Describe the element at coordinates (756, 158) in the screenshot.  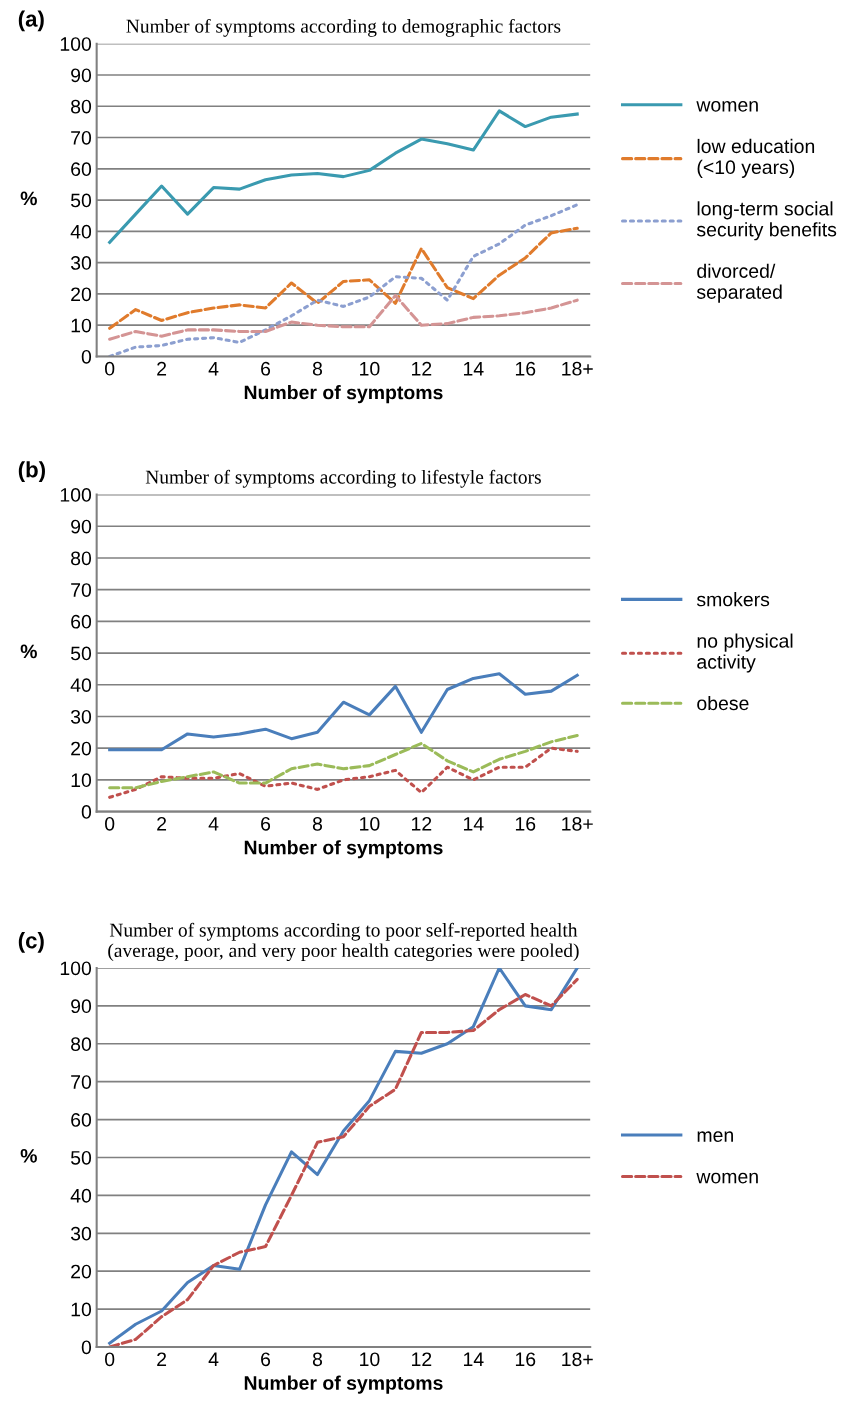
I see `legend-label: low education (<10 years)` at that location.